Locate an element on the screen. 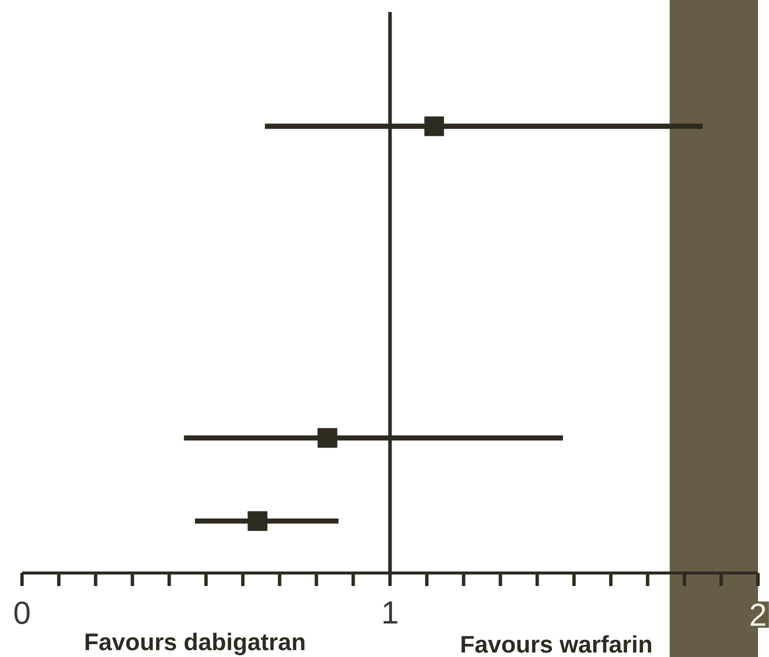  text: Favours warfarin is located at coordinates (557, 644).